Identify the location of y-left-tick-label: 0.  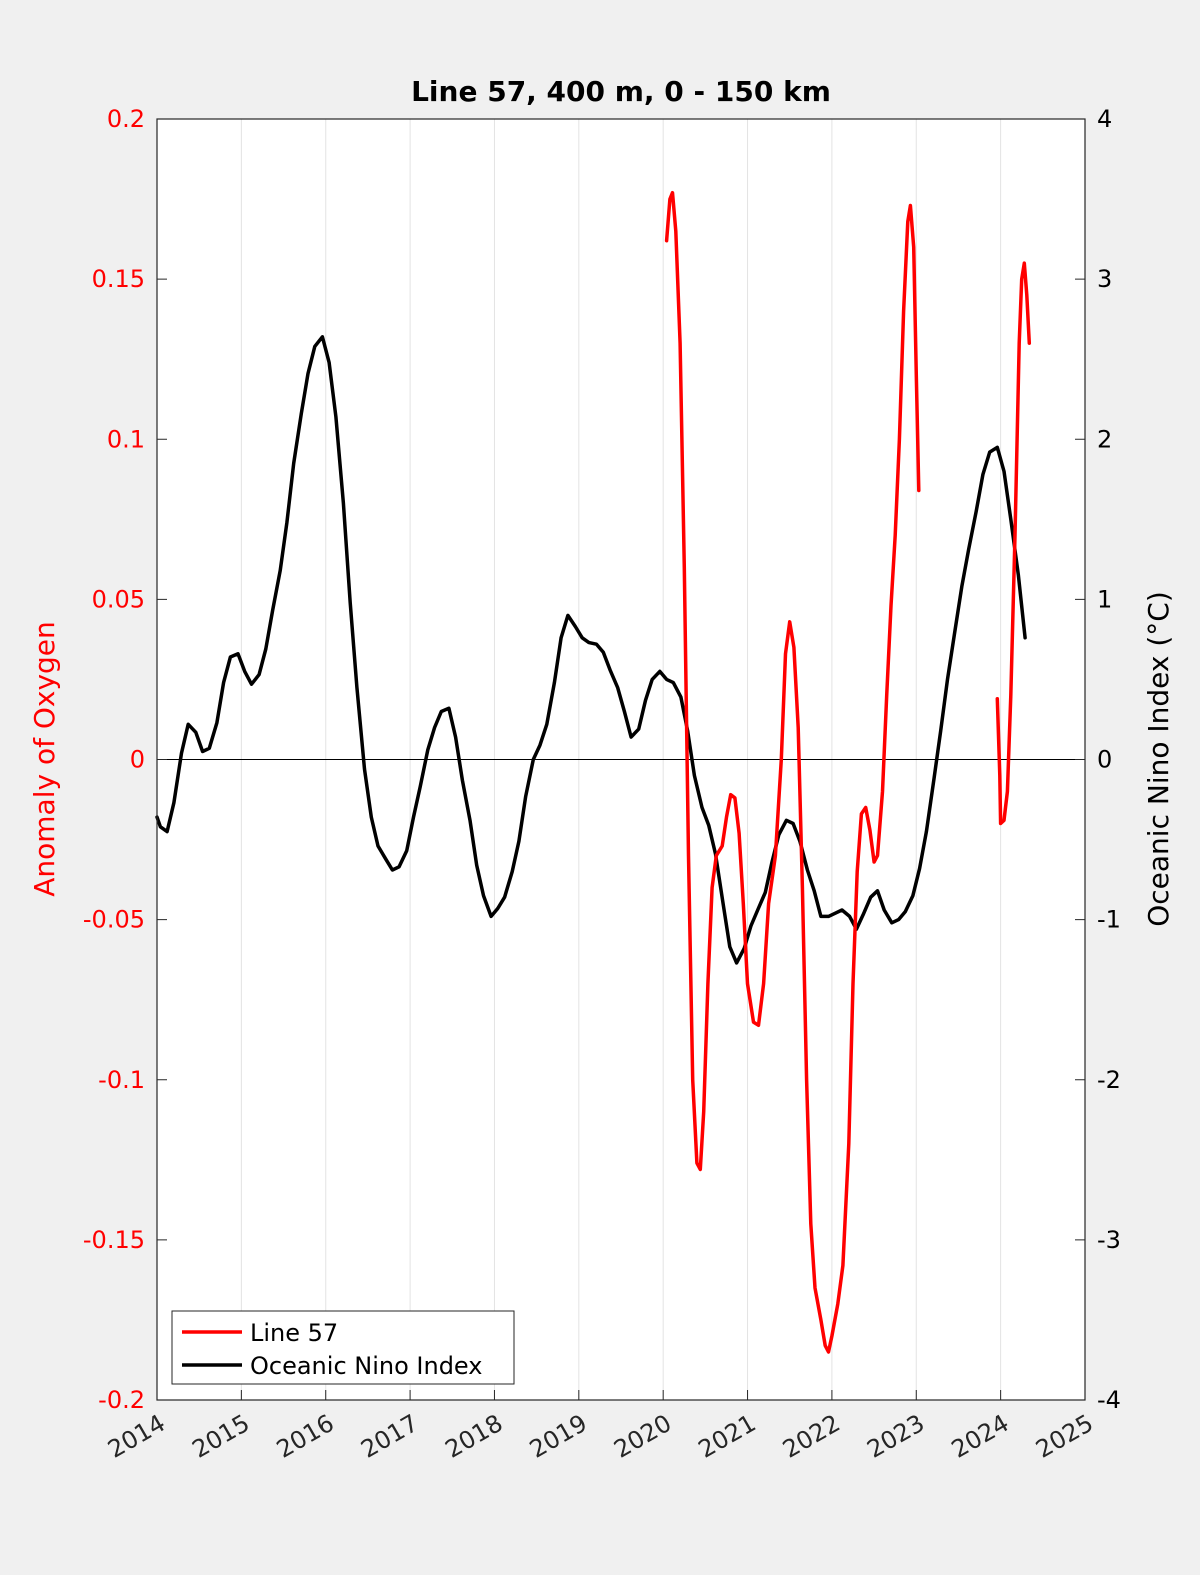
(137, 760).